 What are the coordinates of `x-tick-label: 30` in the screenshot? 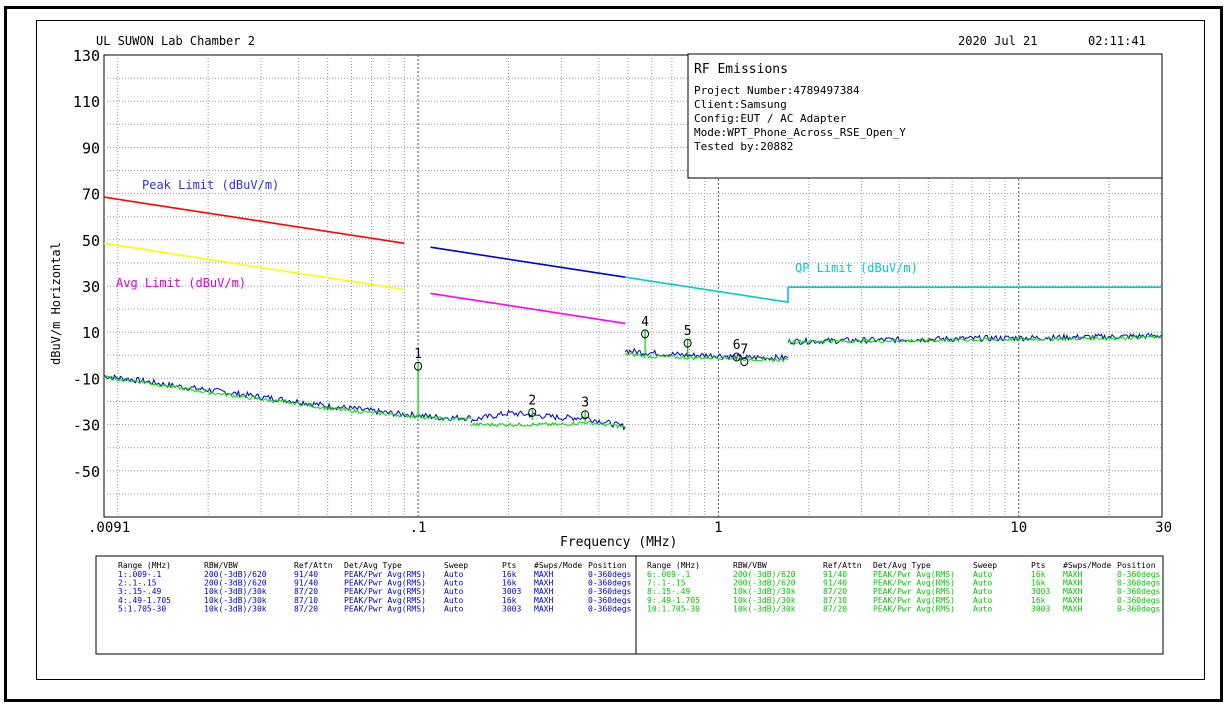 It's located at (1163, 528).